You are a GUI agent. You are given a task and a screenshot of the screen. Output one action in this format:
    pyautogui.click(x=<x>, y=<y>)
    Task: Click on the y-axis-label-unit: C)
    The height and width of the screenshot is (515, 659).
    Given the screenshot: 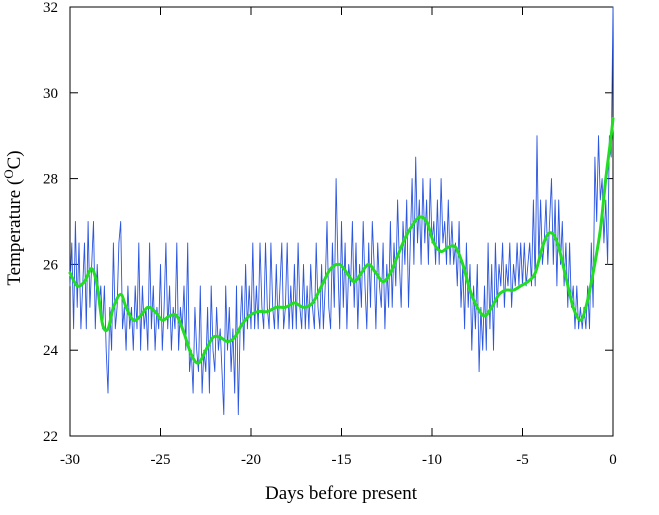 What is the action you would take?
    pyautogui.click(x=14, y=159)
    